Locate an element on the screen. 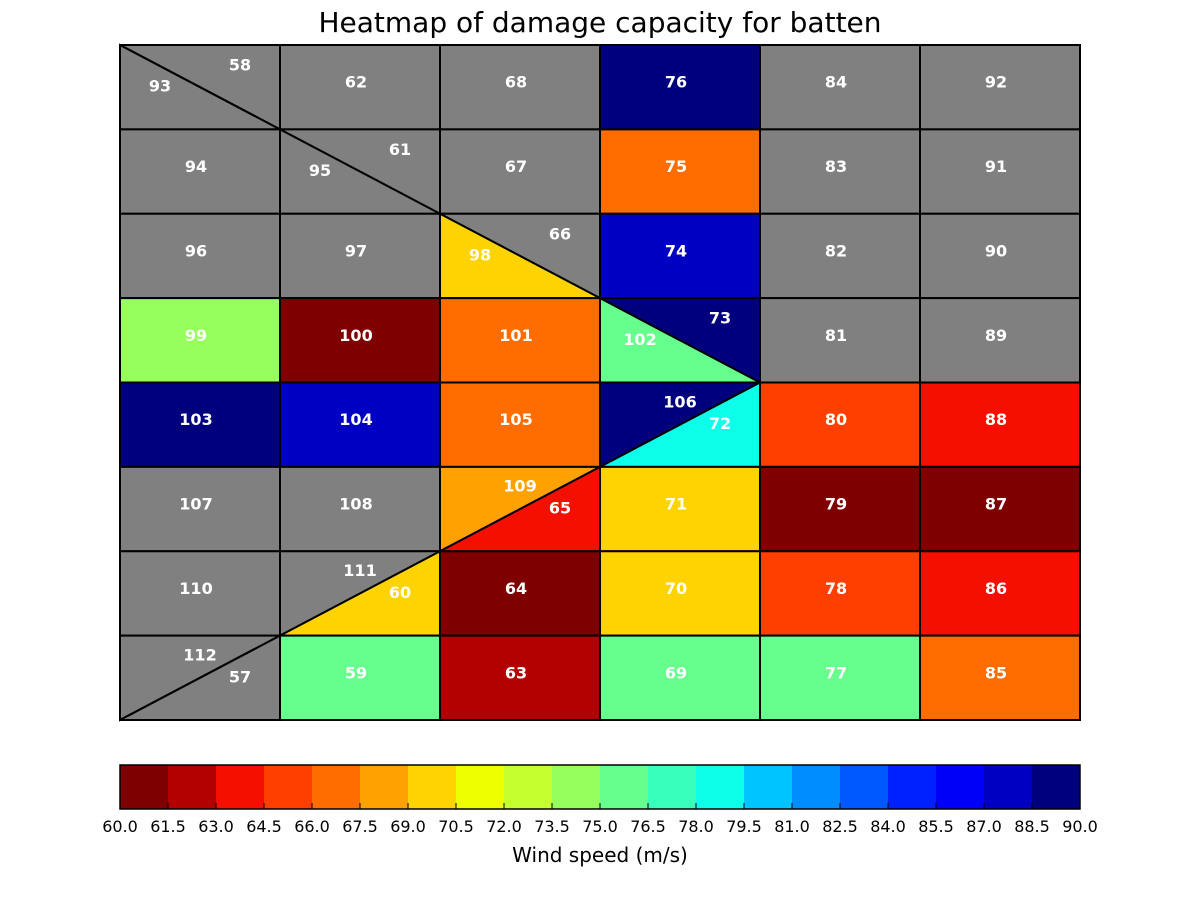 The image size is (1200, 900). cell-label: 67 is located at coordinates (516, 166).